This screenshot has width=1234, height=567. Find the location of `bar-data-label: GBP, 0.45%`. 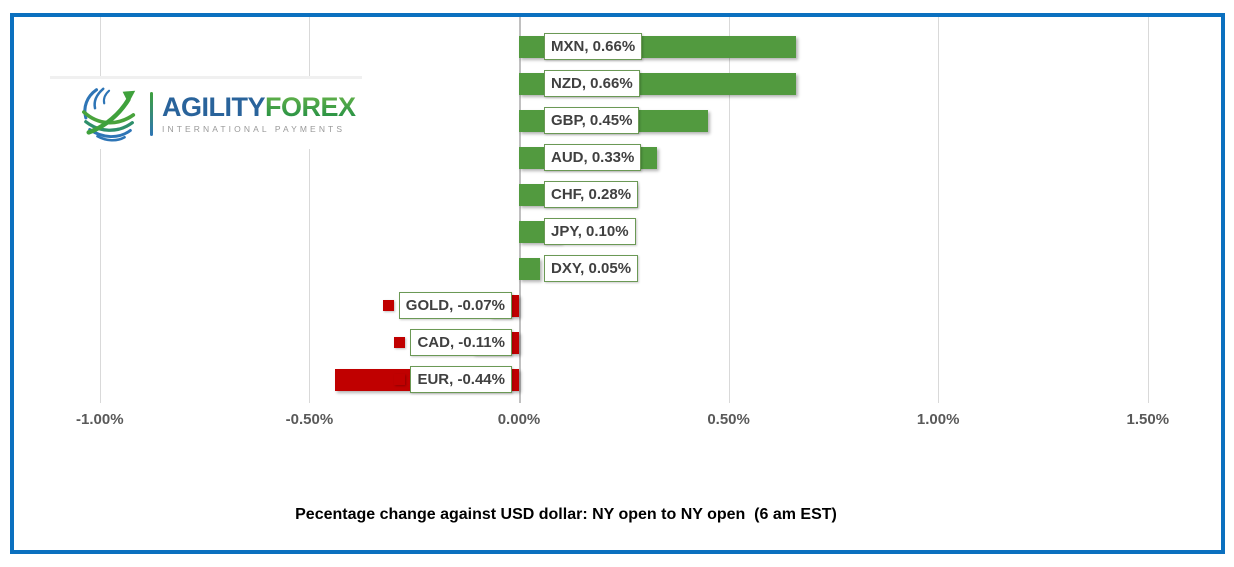

bar-data-label: GBP, 0.45% is located at coordinates (592, 120).